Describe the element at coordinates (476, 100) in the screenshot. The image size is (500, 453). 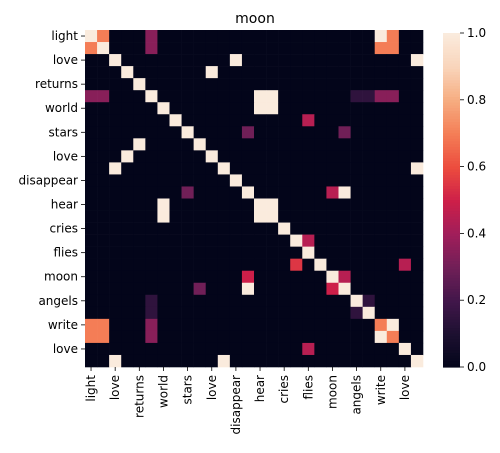
I see `colorbar-tick-label: 0.8` at that location.